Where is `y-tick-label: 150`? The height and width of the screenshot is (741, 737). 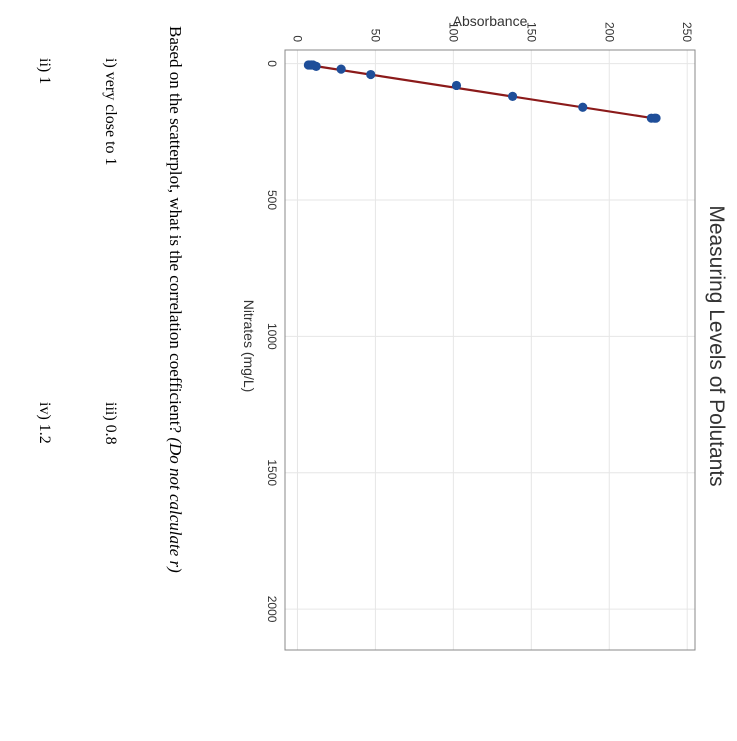 y-tick-label: 150 is located at coordinates (531, 32).